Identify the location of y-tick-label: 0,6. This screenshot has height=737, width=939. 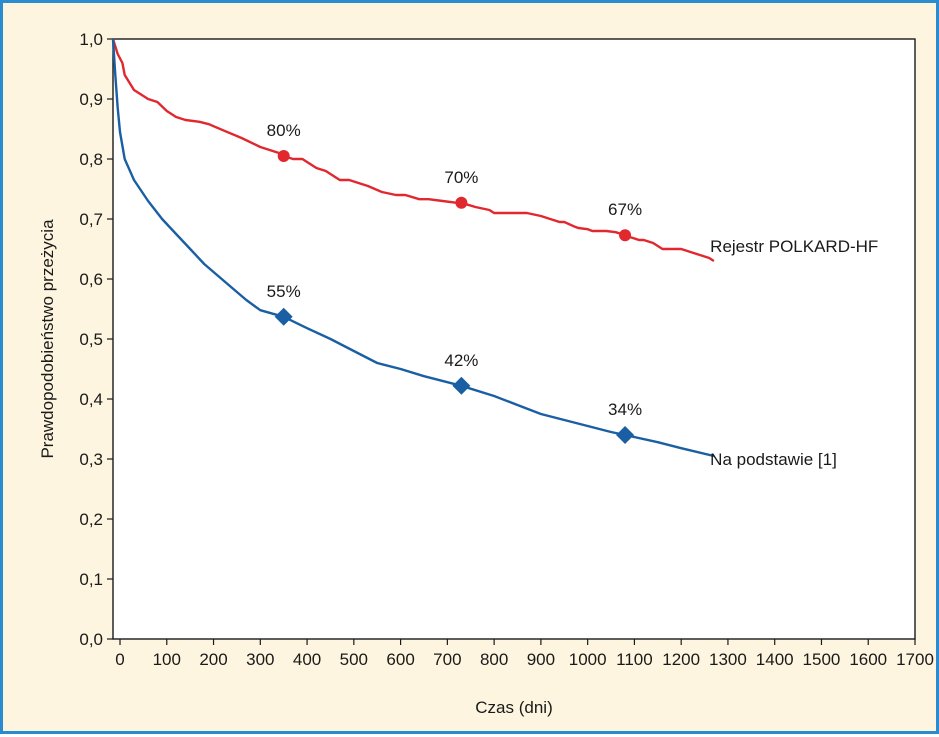
(91, 279).